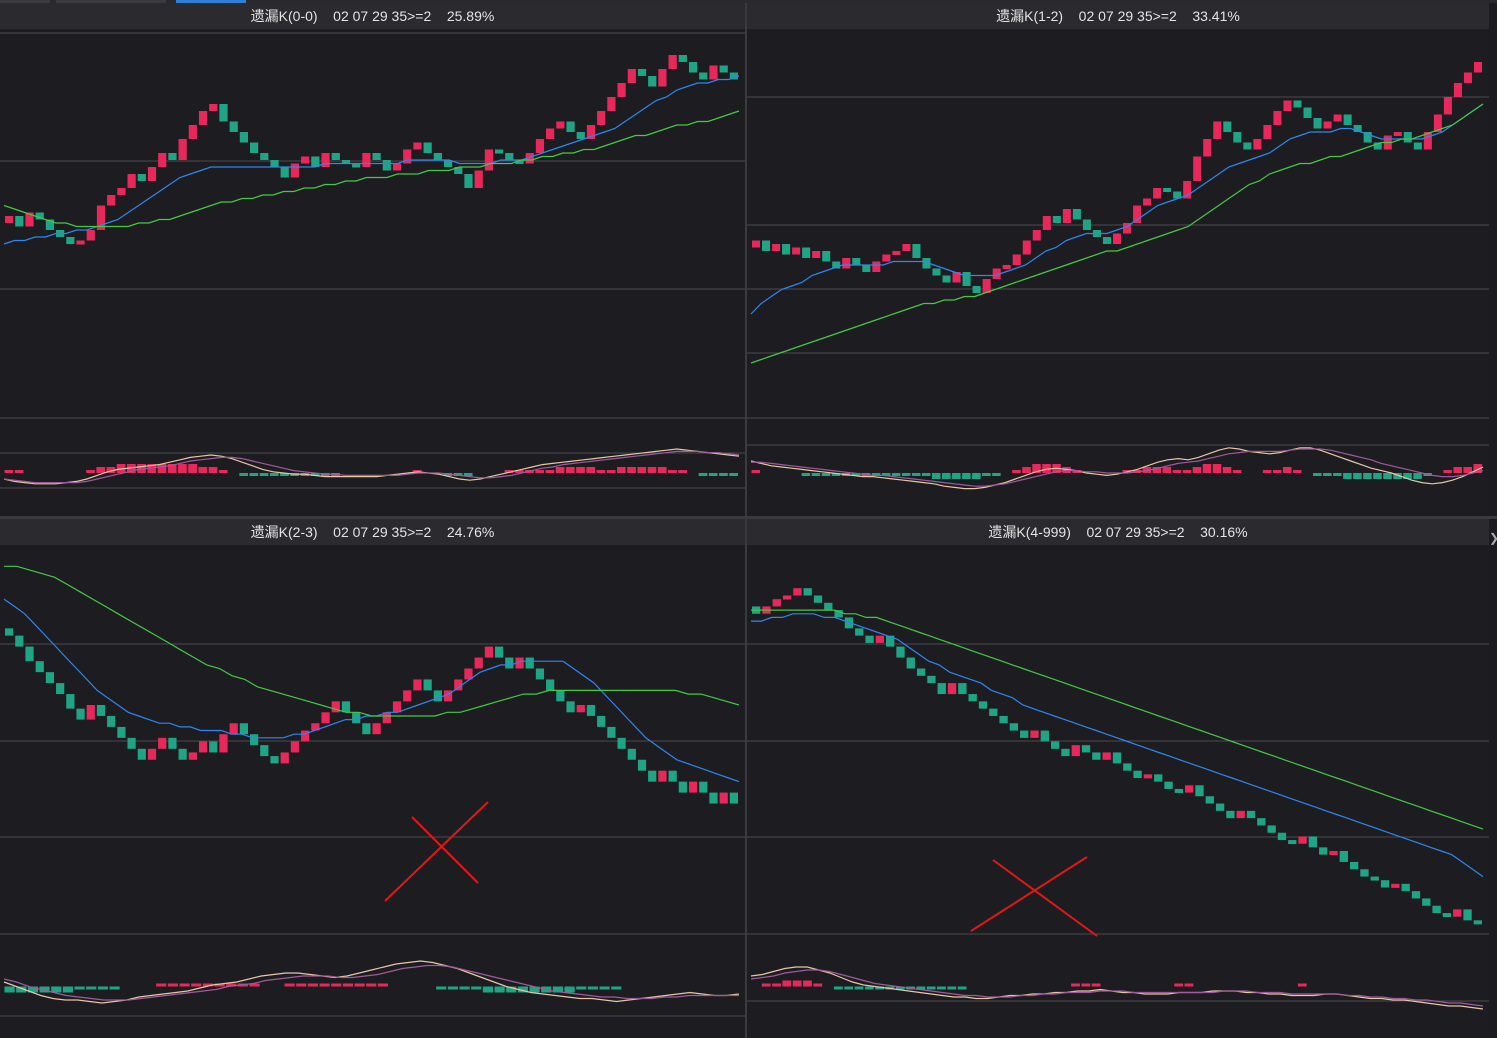 The height and width of the screenshot is (1038, 1497). I want to click on oscillator-line-a, so click(1117, 988).